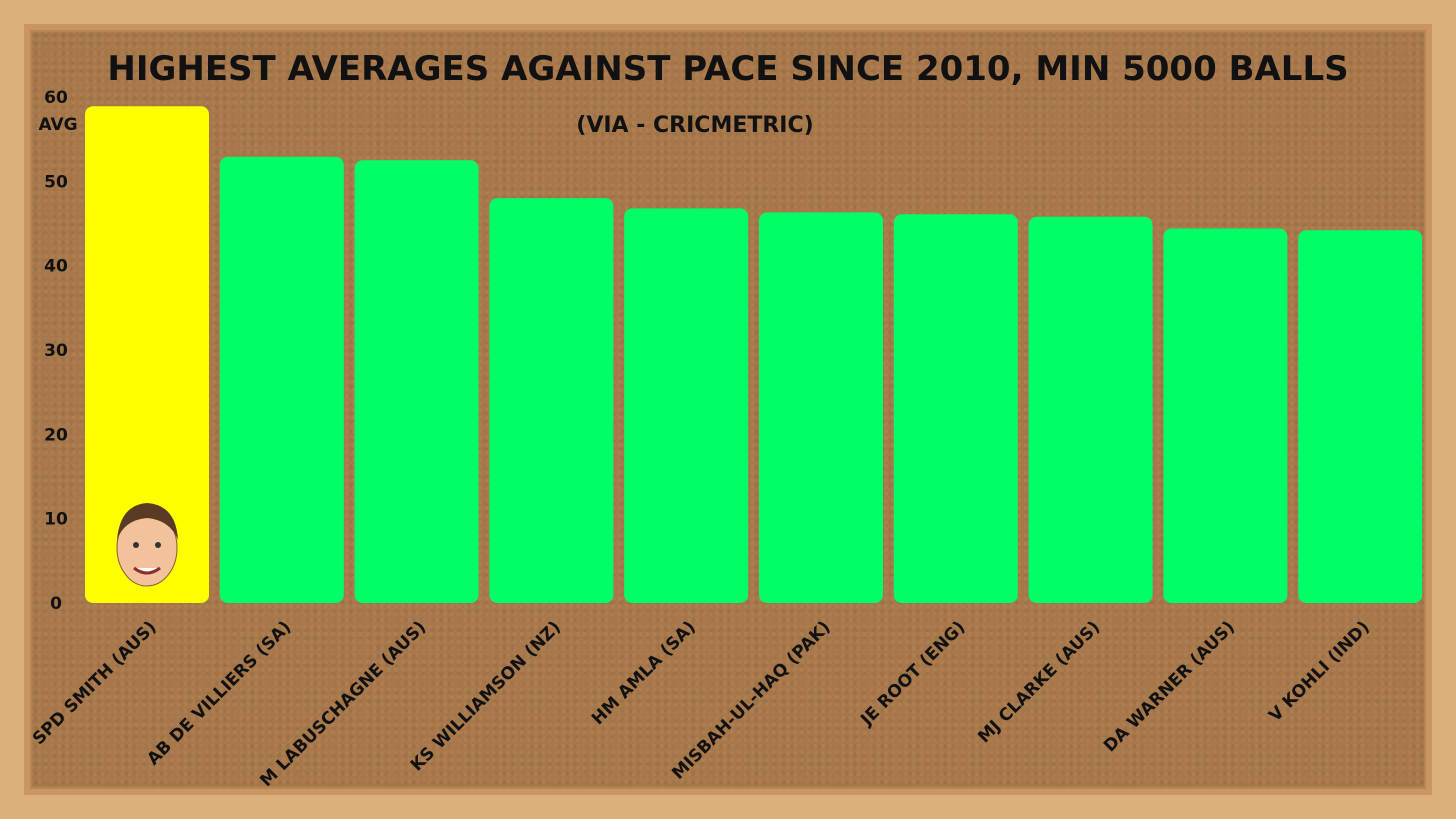 The height and width of the screenshot is (819, 1456). Describe the element at coordinates (56, 182) in the screenshot. I see `y-tick-label: 50` at that location.